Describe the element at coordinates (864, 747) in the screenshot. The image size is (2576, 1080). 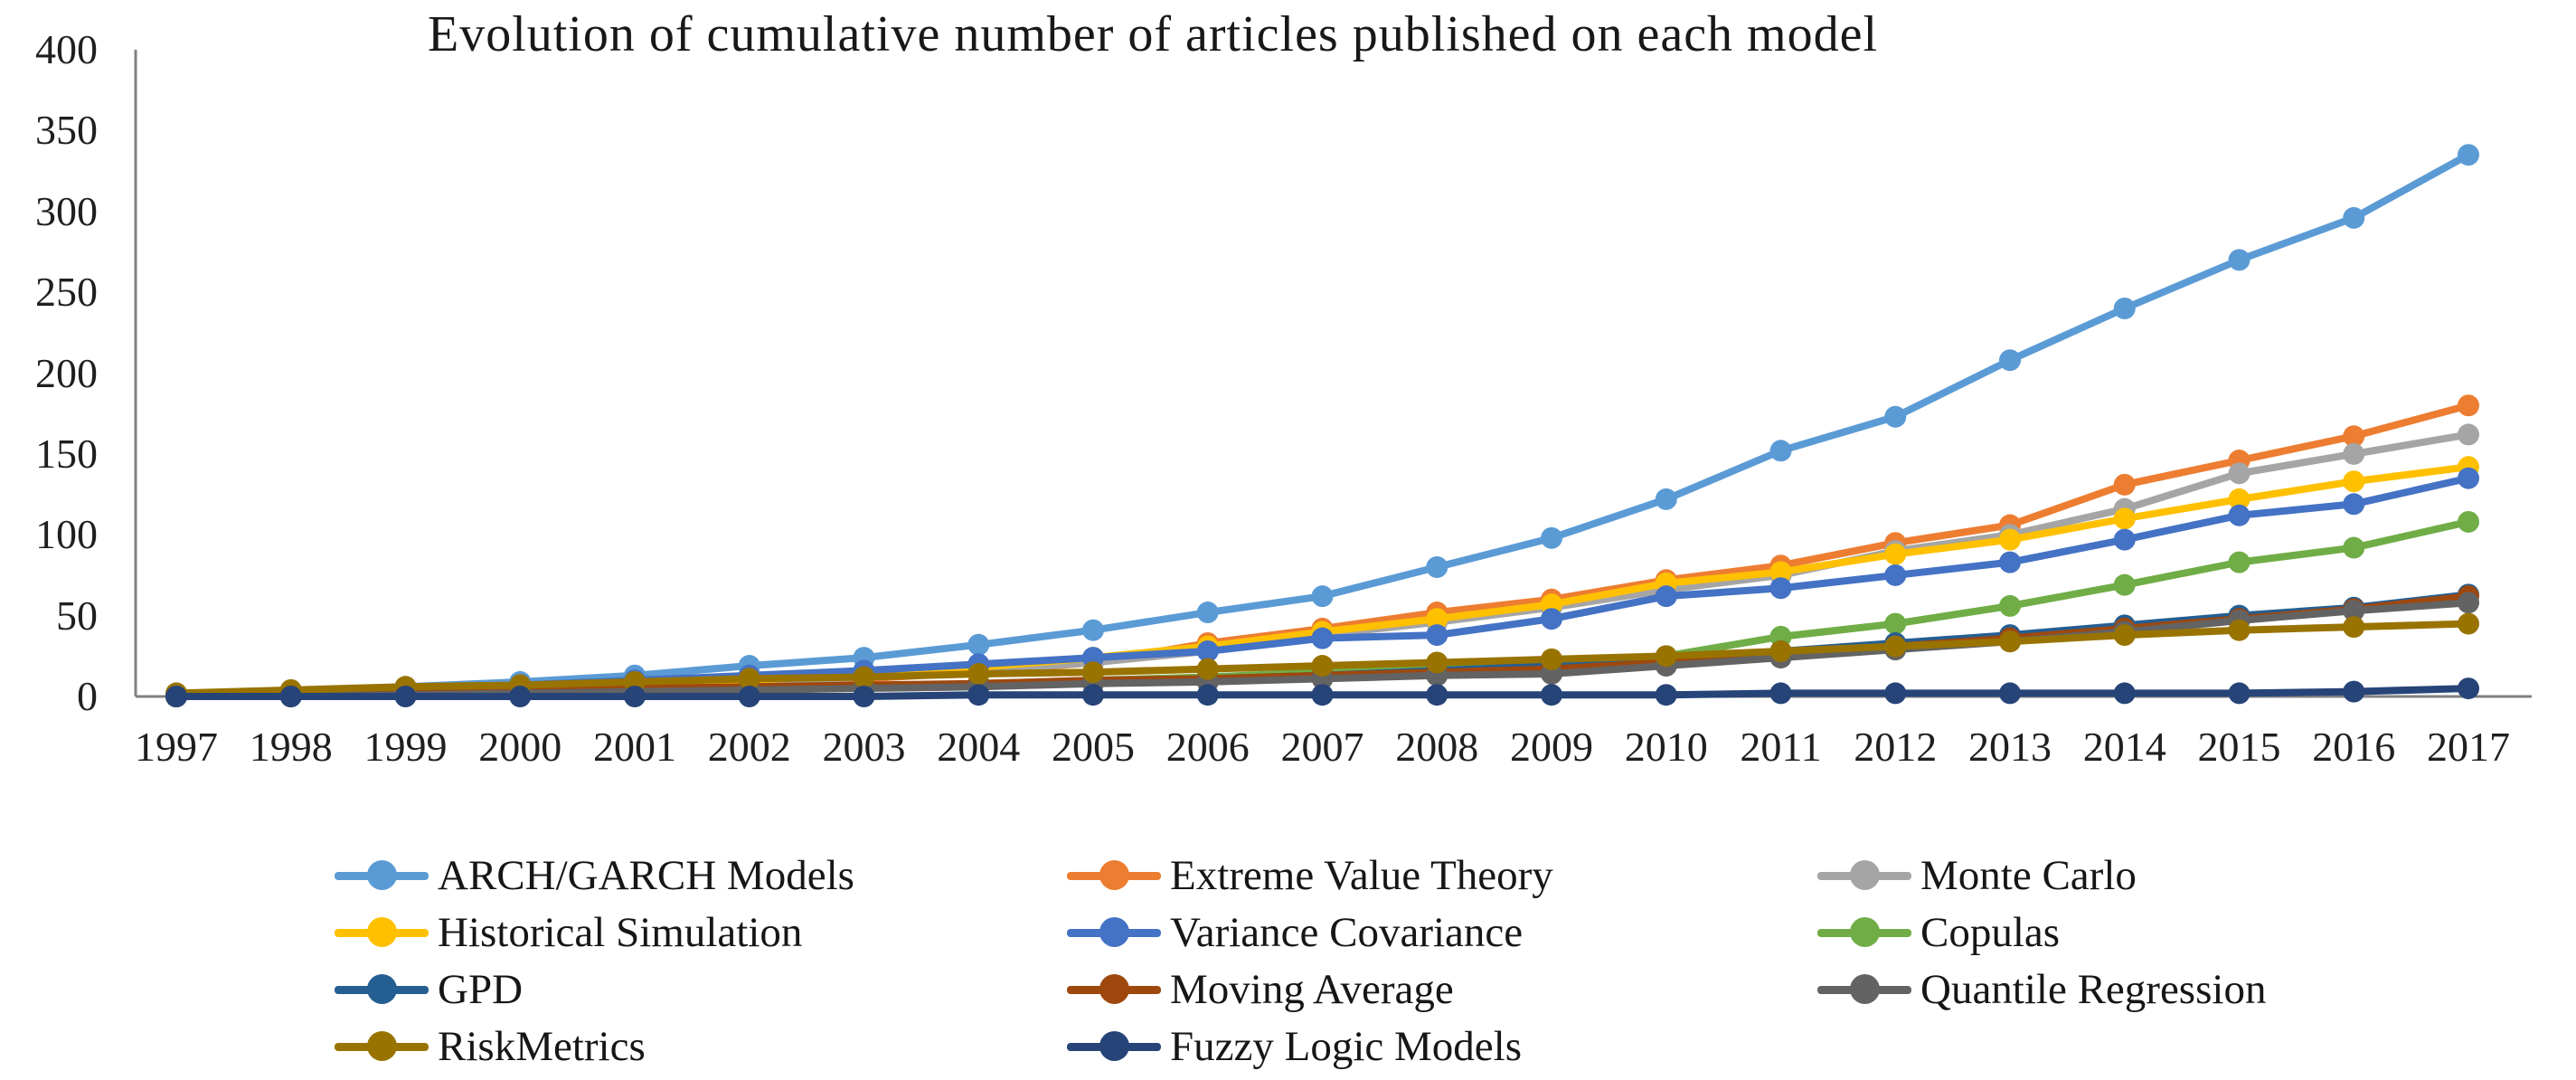
I see `x-tick-label-2003: 2003` at that location.